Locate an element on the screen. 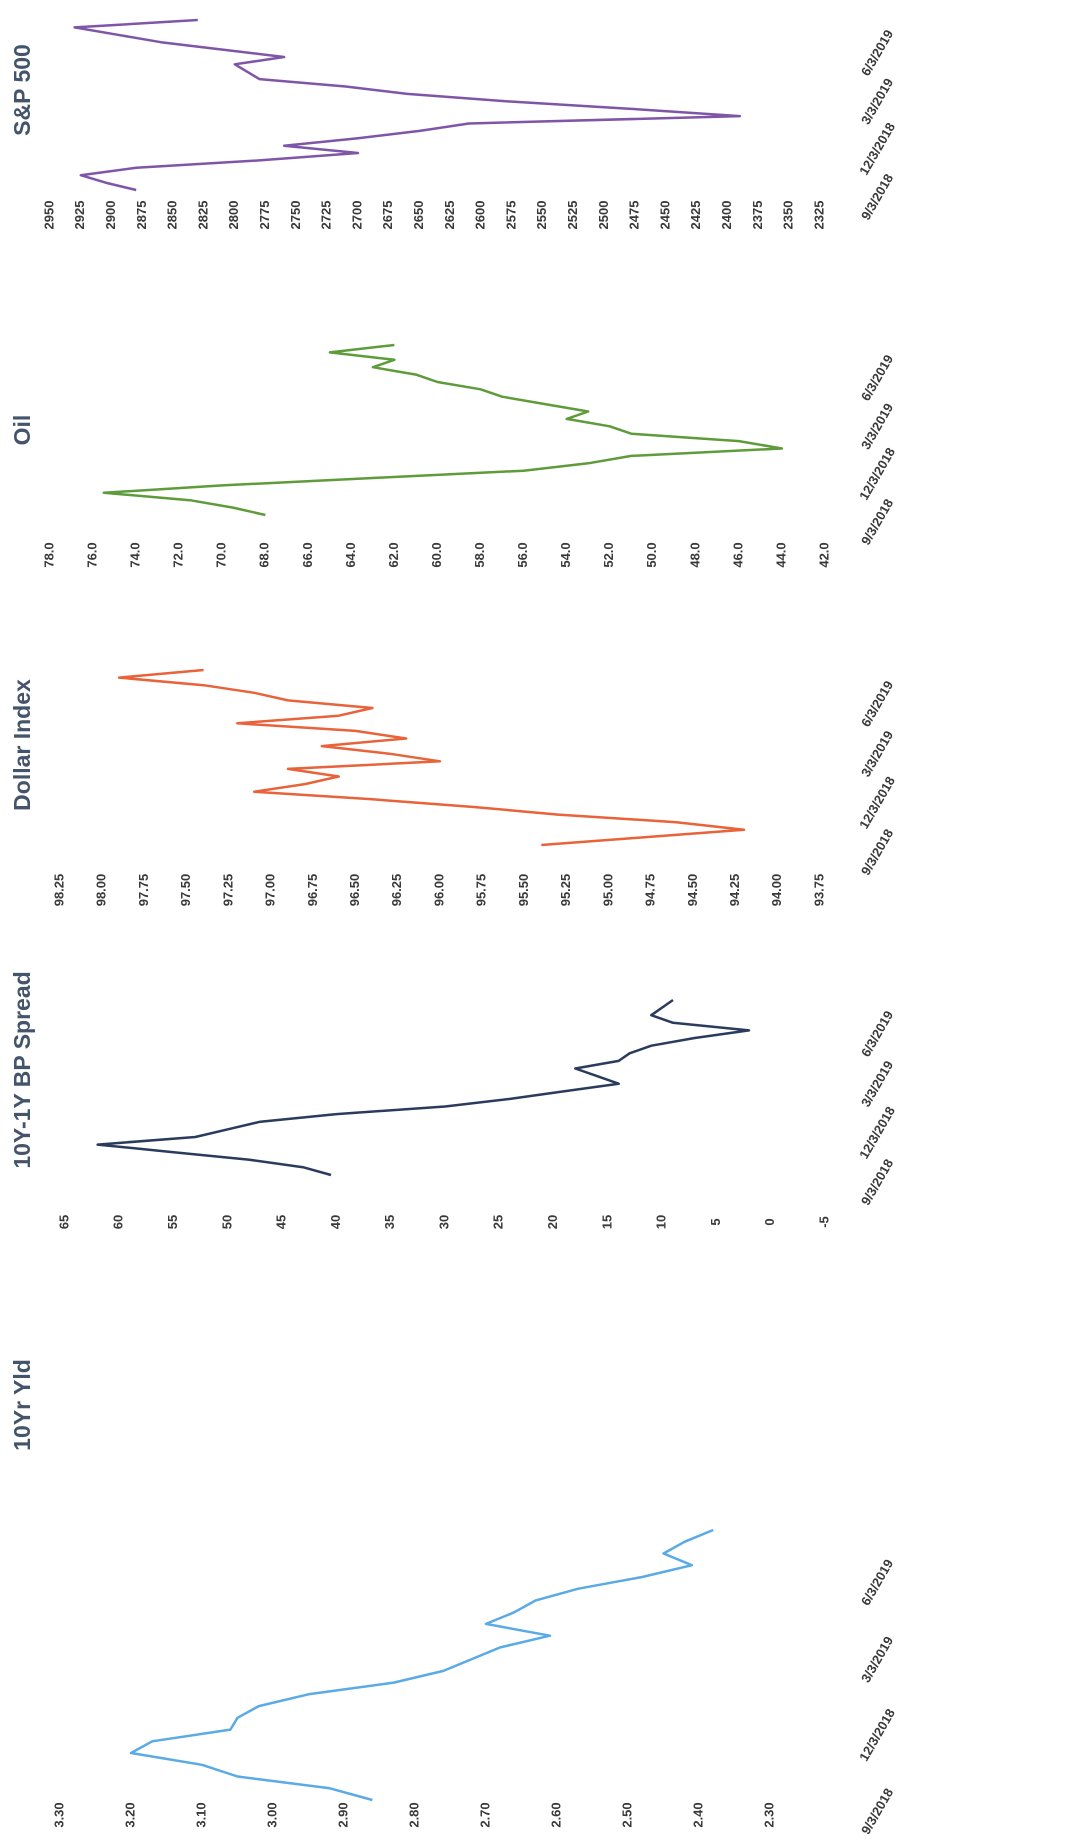  y-tick-label: 15 is located at coordinates (606, 1222).